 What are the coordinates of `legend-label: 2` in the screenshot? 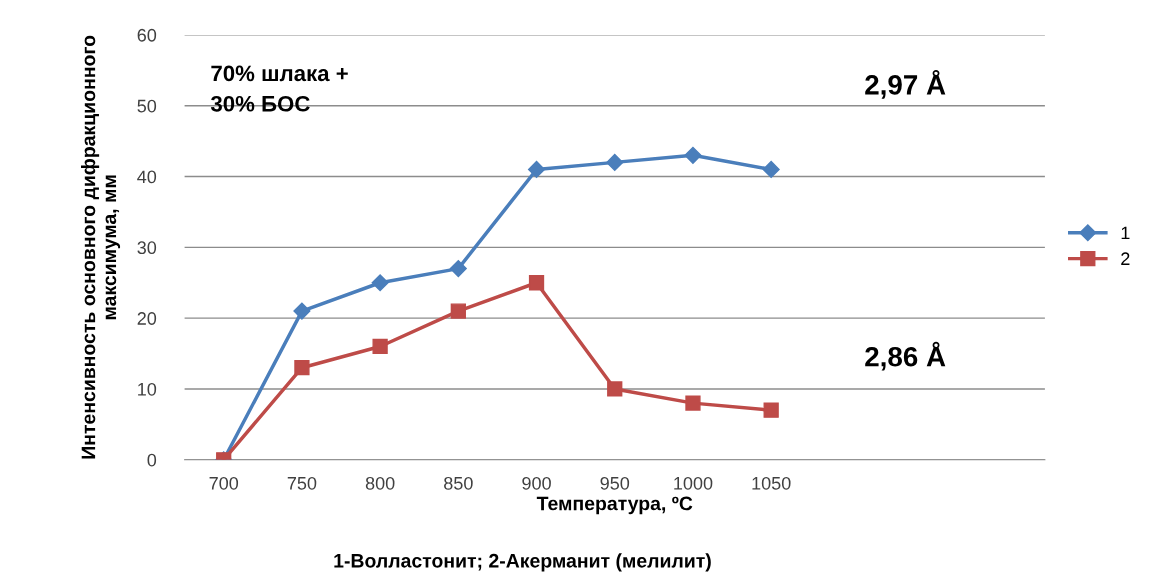 It's located at (1125, 258).